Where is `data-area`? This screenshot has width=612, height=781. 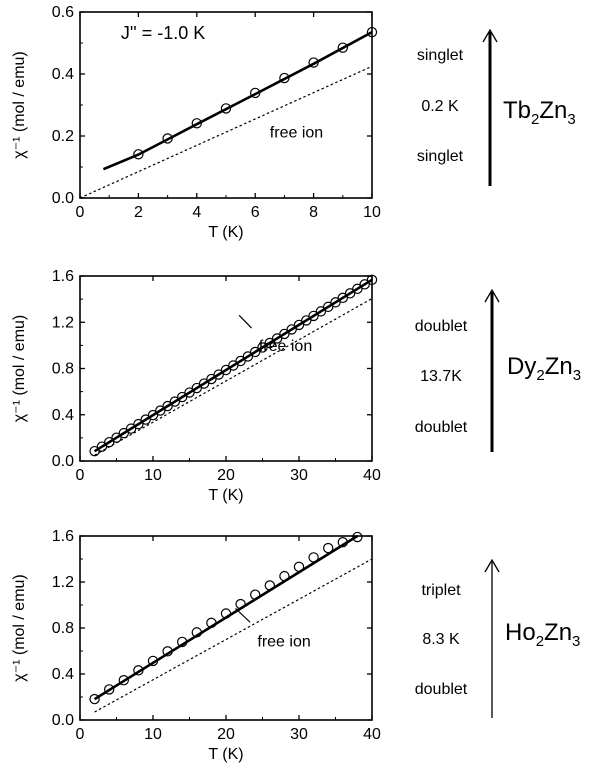 data-area is located at coordinates (233, 365).